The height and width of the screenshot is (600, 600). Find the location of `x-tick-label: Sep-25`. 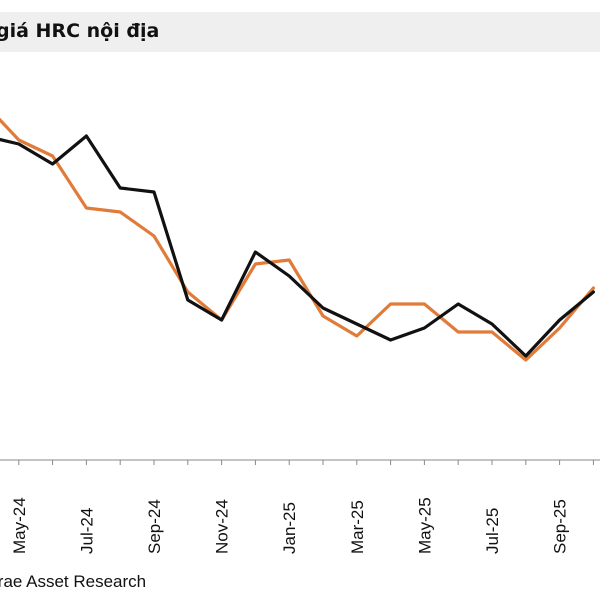

x-tick-label: Sep-25 is located at coordinates (560, 526).